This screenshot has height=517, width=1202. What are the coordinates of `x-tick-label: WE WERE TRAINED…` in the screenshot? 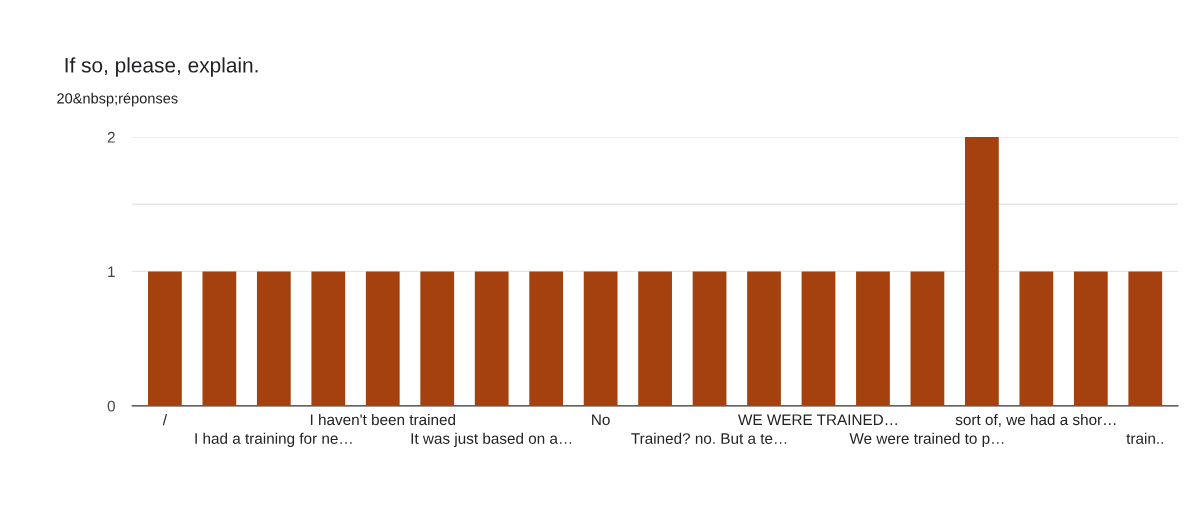 It's located at (817, 419).